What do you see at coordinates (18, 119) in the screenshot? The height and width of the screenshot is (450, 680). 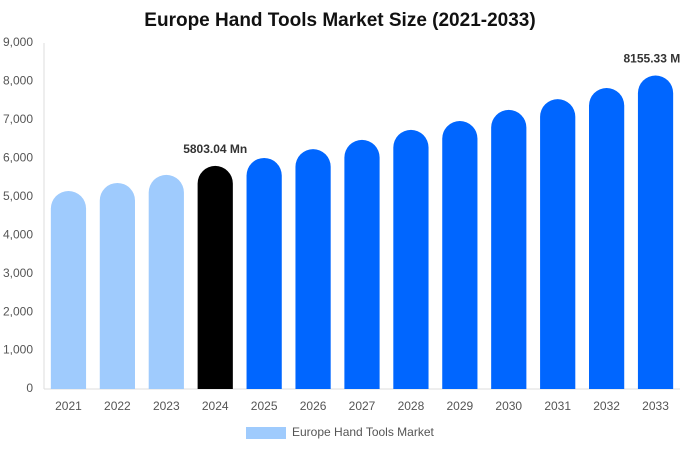 I see `y-tick-label: 7,000` at bounding box center [18, 119].